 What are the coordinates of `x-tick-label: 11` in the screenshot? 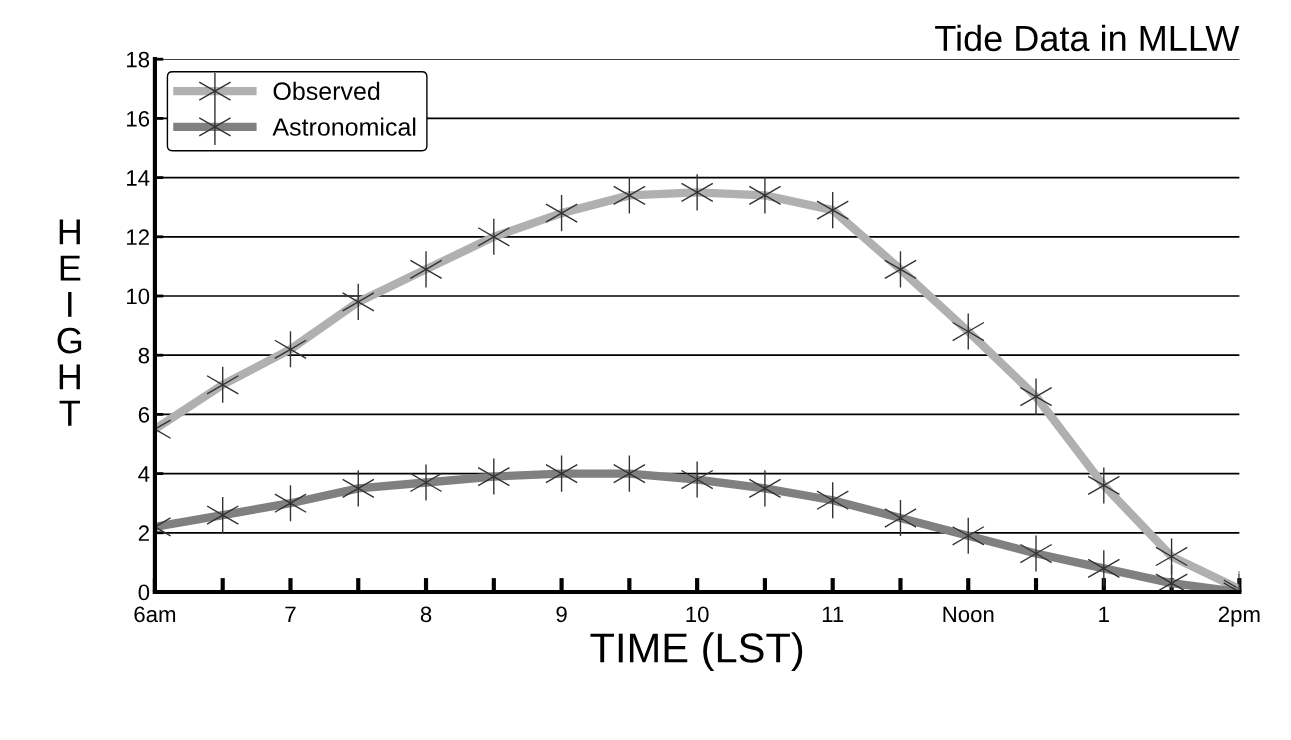 It's located at (833, 614).